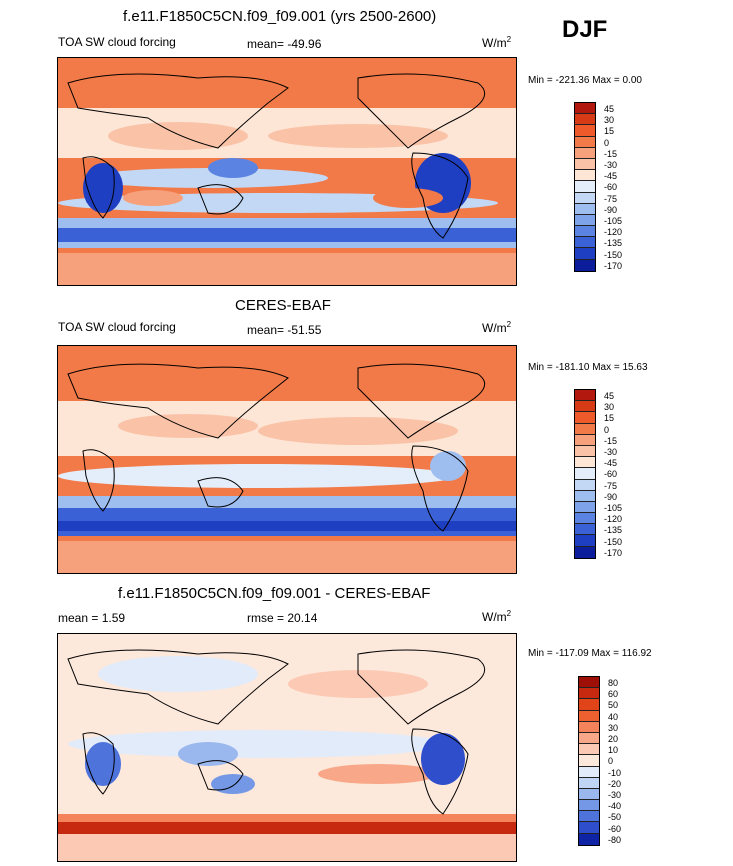  I want to click on colorbar-tick-label: 50, so click(613, 705).